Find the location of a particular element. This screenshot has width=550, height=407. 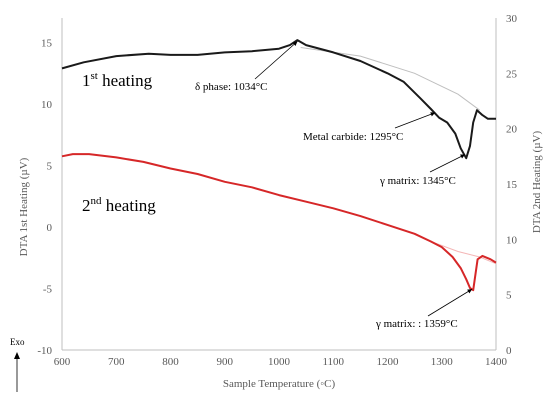

exo-arrow-head is located at coordinates (17, 355).